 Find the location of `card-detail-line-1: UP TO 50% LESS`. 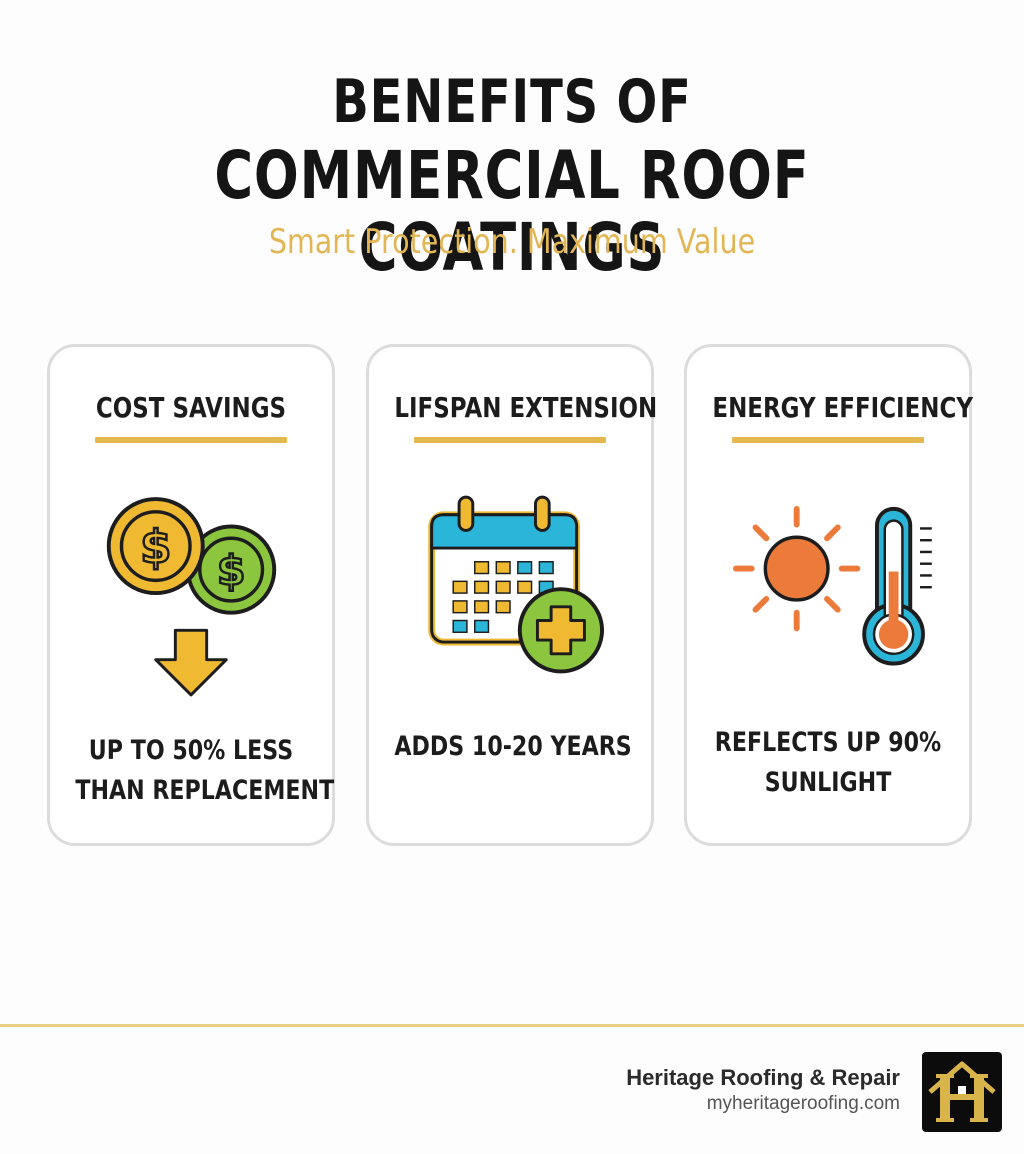

card-detail-line-1: UP TO 50% LESS is located at coordinates (191, 750).